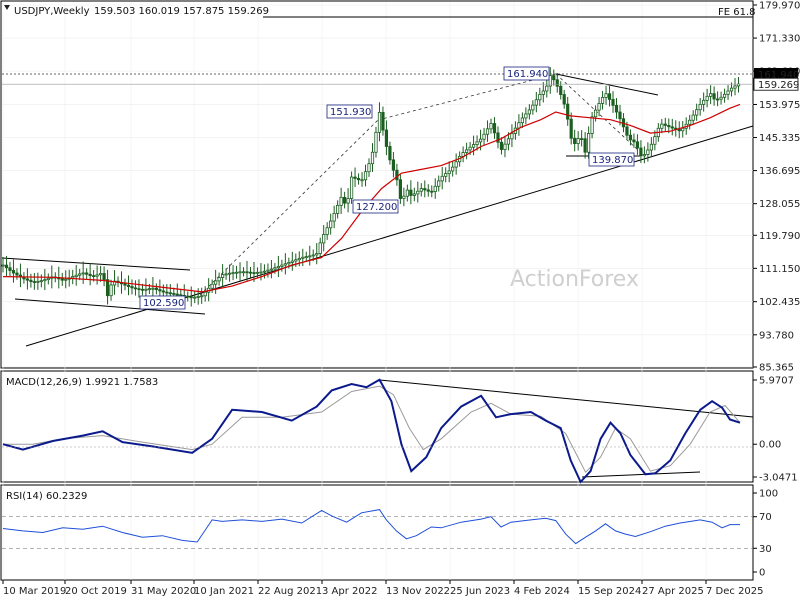  What do you see at coordinates (779, 171) in the screenshot?
I see `price-tick-label: 136.695` at bounding box center [779, 171].